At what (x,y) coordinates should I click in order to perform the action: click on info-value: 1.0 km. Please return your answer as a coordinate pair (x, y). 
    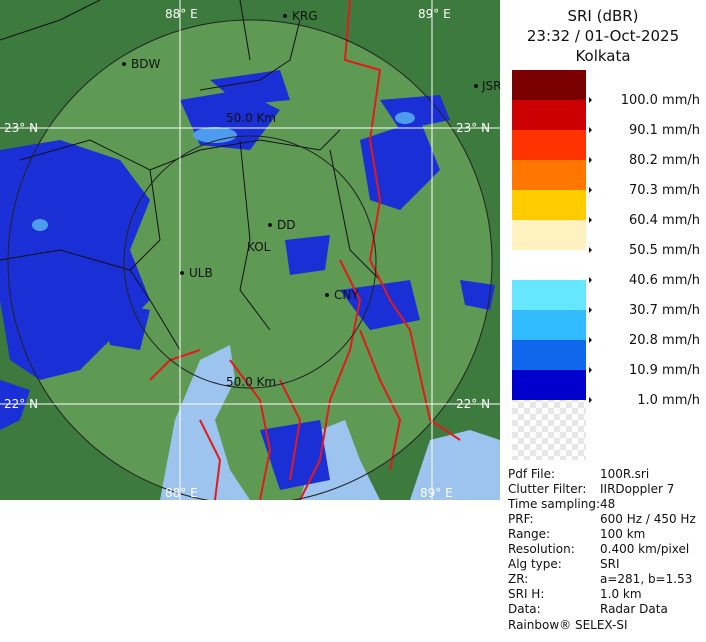
    Looking at the image, I should click on (621, 594).